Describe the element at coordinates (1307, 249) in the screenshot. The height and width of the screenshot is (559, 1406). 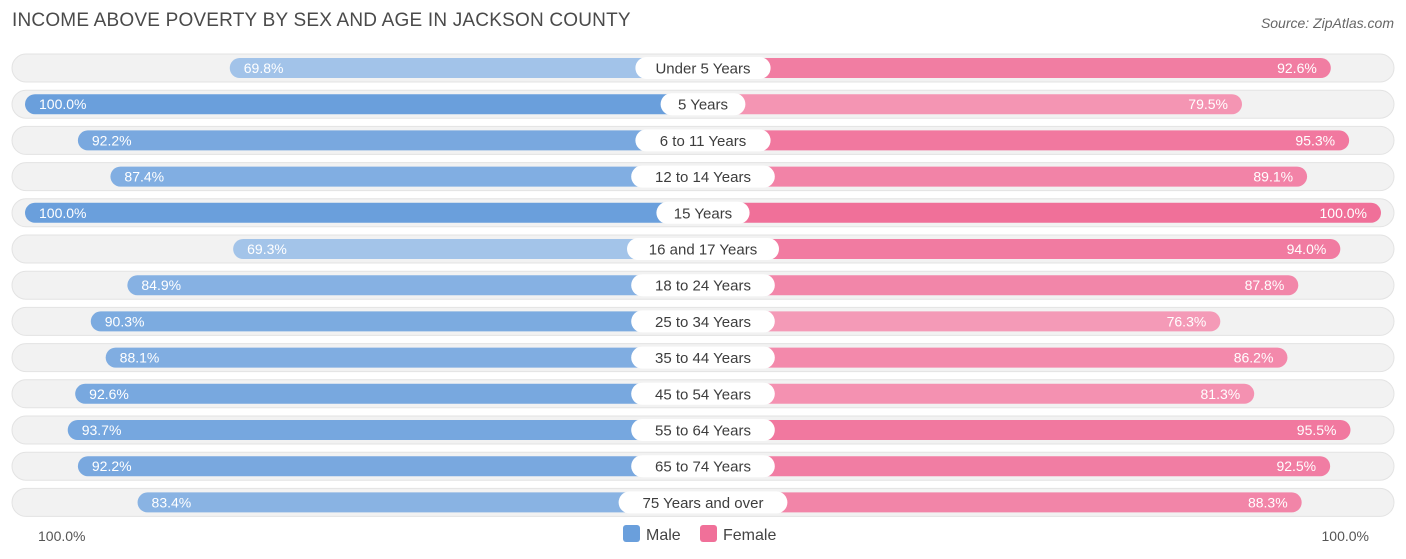
I see `female-value-label: 94.0%` at that location.